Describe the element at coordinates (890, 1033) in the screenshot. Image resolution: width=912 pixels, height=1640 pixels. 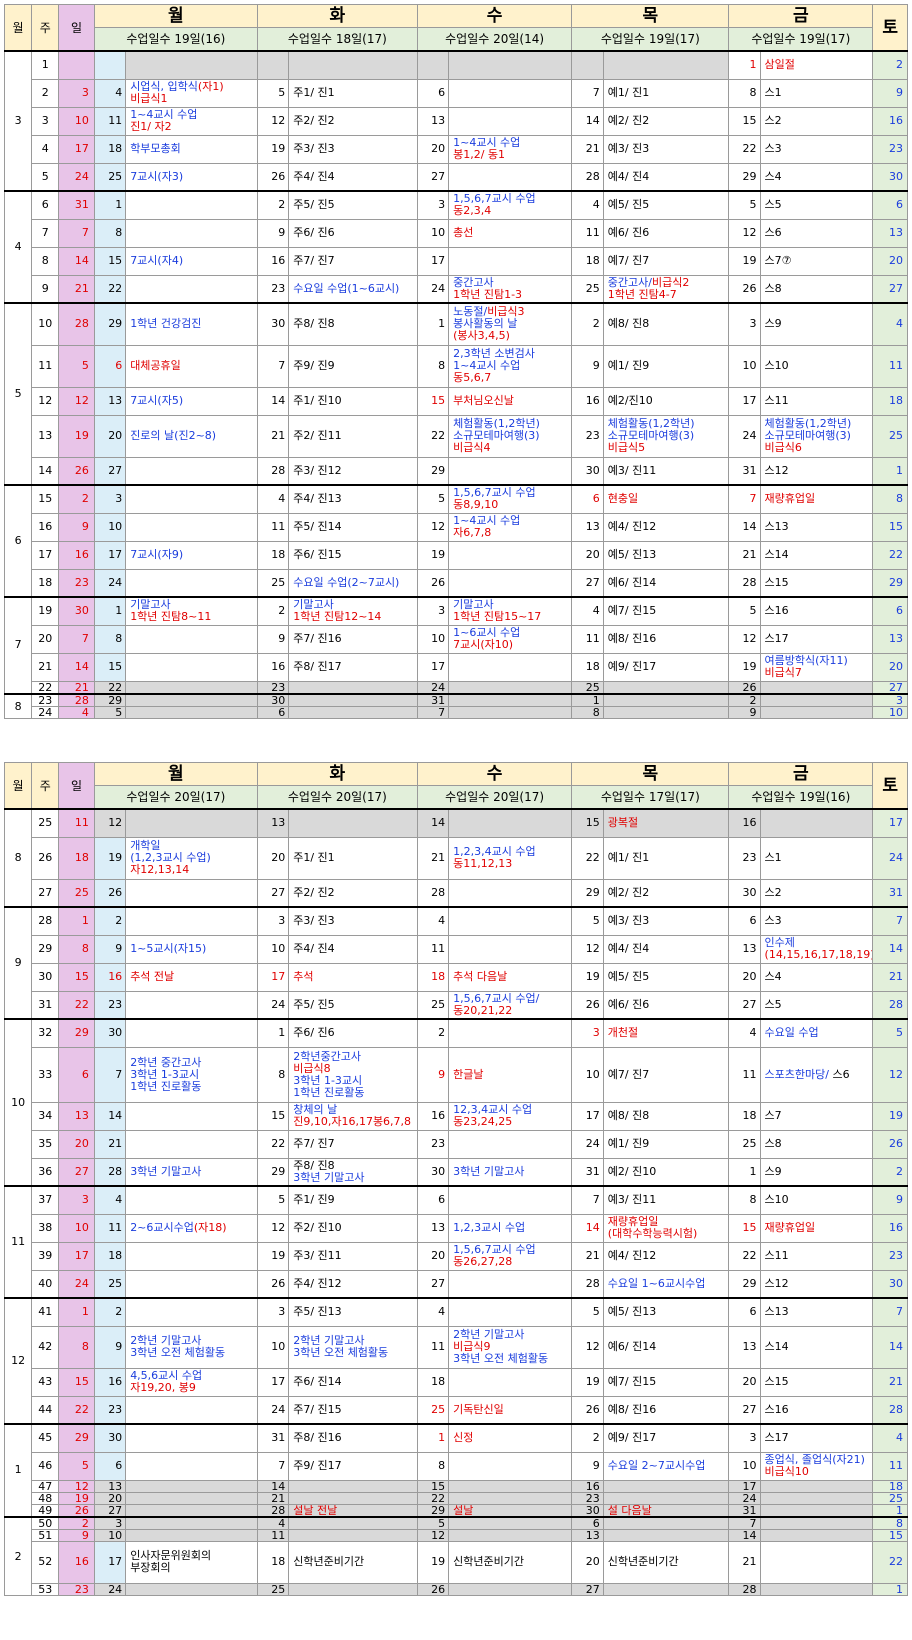
I see `saturday-date: 5` at that location.